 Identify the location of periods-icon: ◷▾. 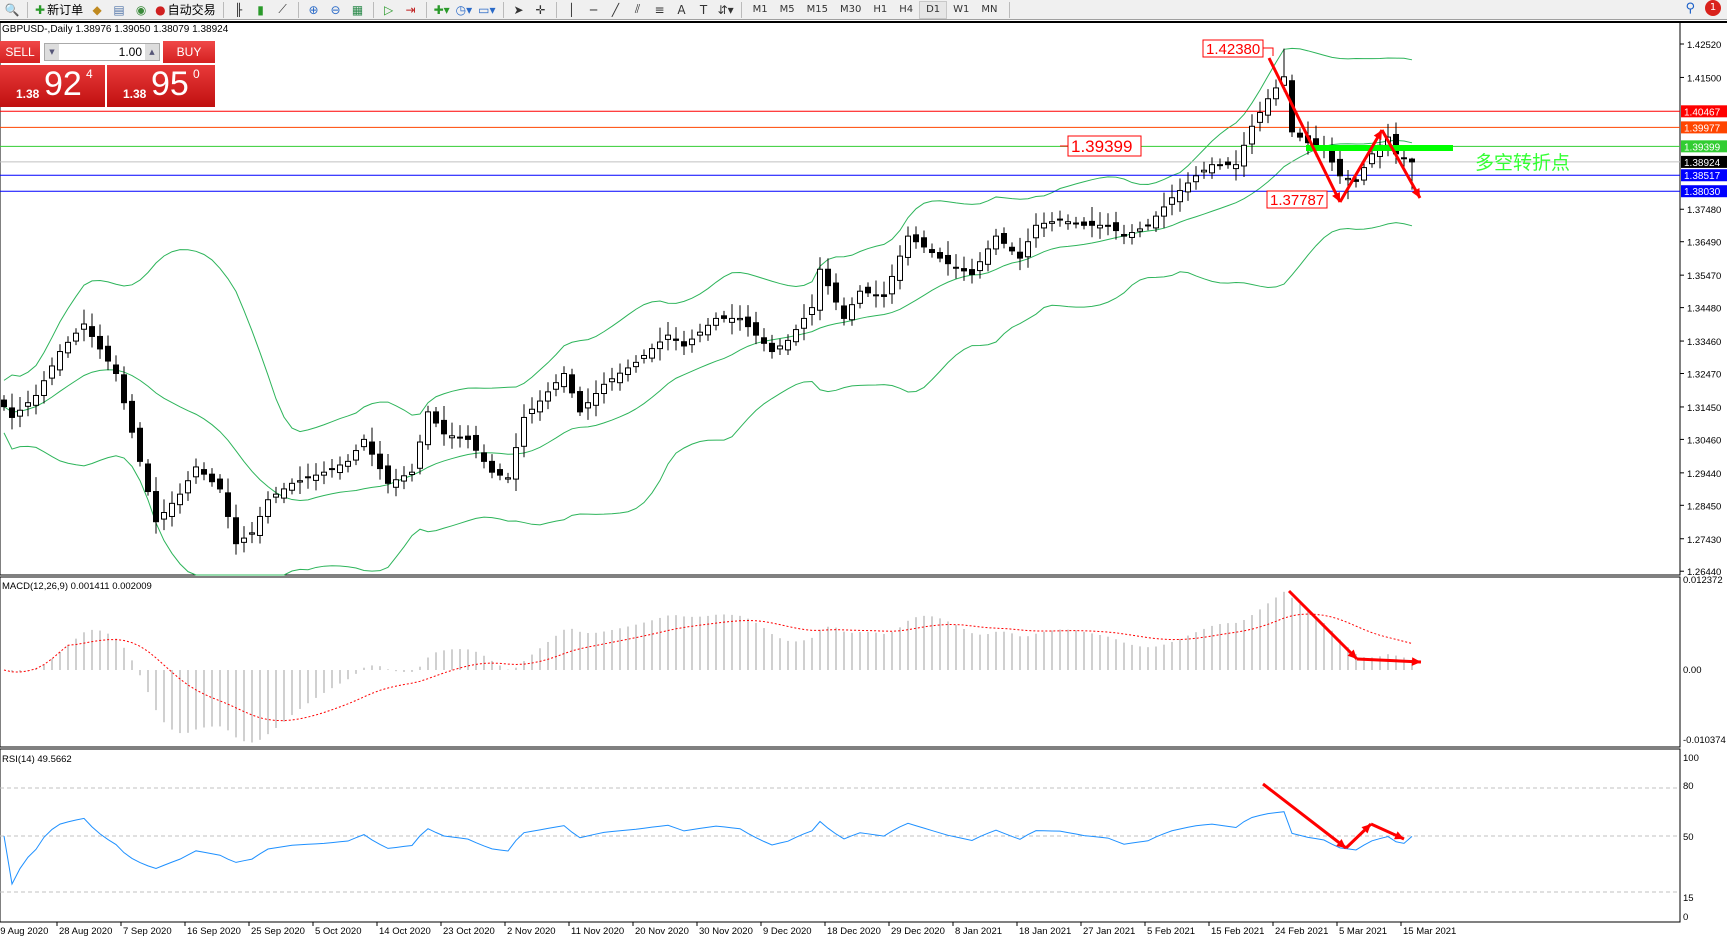
(464, 9).